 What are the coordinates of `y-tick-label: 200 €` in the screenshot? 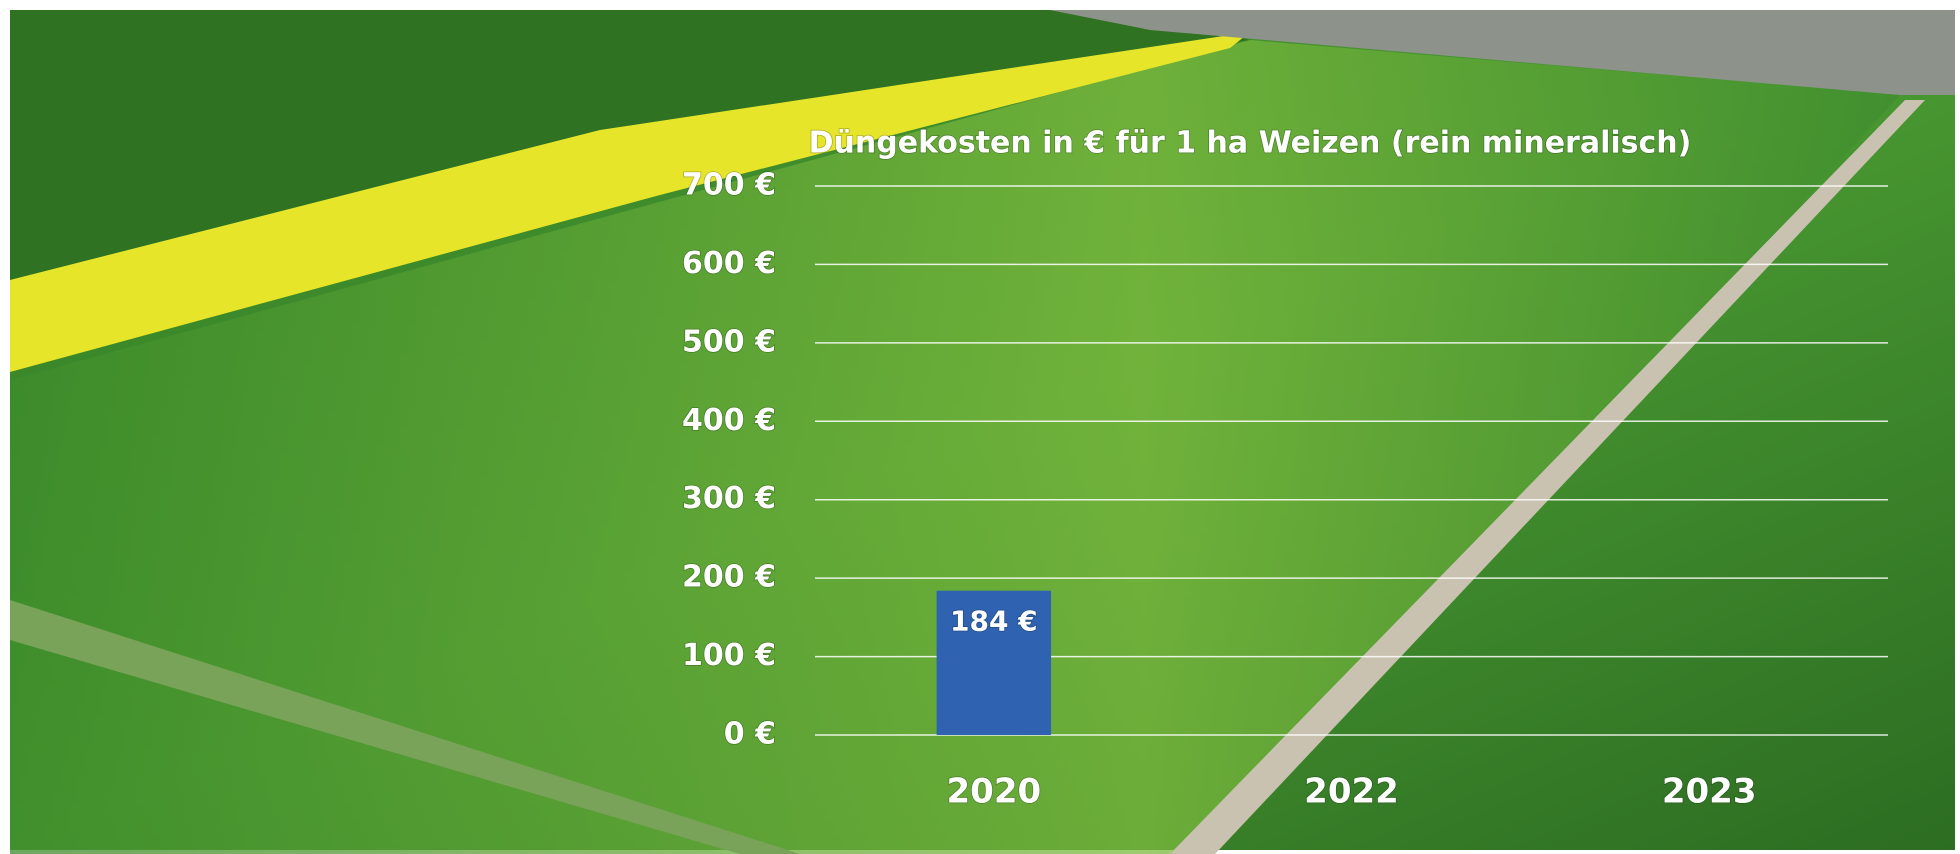 It's located at (729, 577).